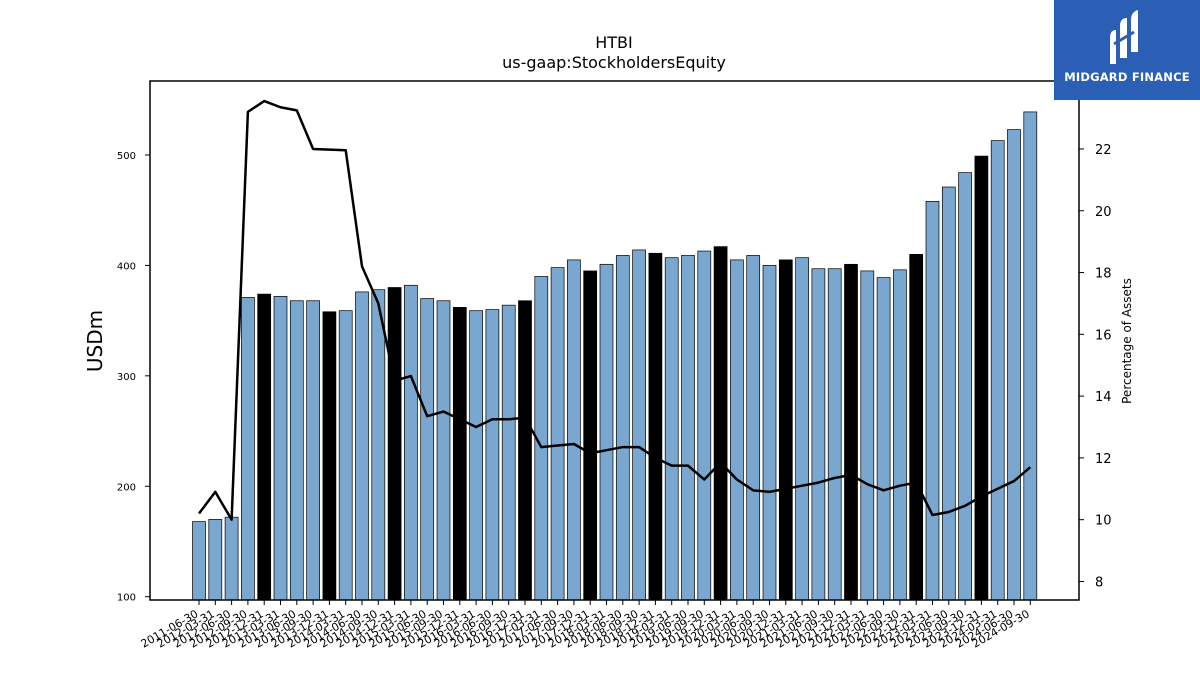 This screenshot has width=1200, height=675. What do you see at coordinates (1103, 397) in the screenshot?
I see `y2-tick-label: 14` at bounding box center [1103, 397].